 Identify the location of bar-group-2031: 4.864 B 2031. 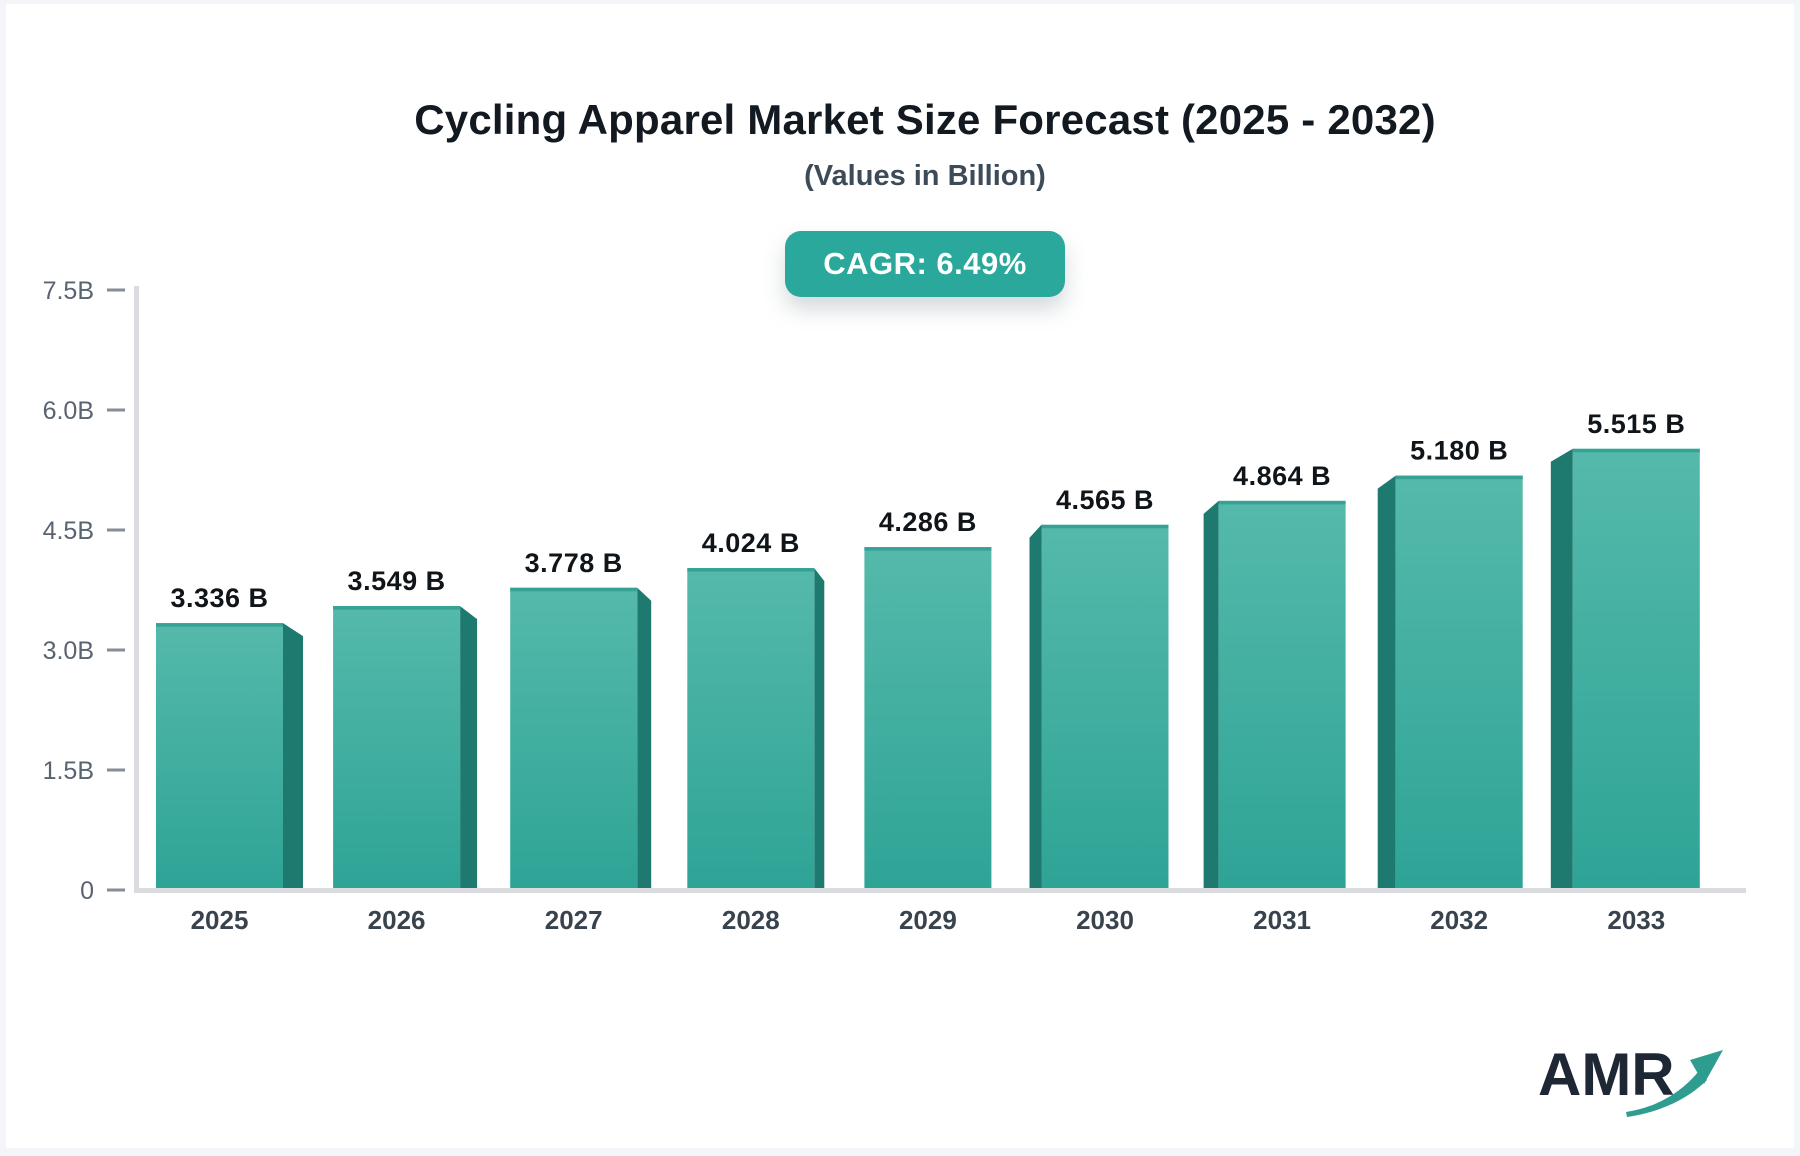
(1274, 698).